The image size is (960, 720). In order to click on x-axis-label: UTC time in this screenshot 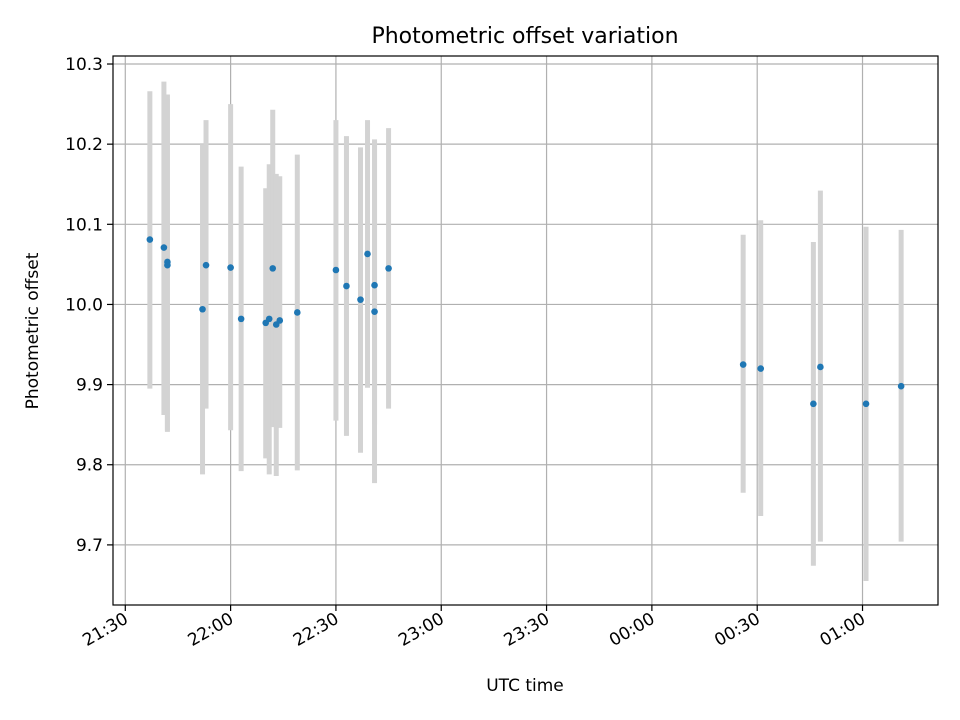, I will do `click(525, 686)`.